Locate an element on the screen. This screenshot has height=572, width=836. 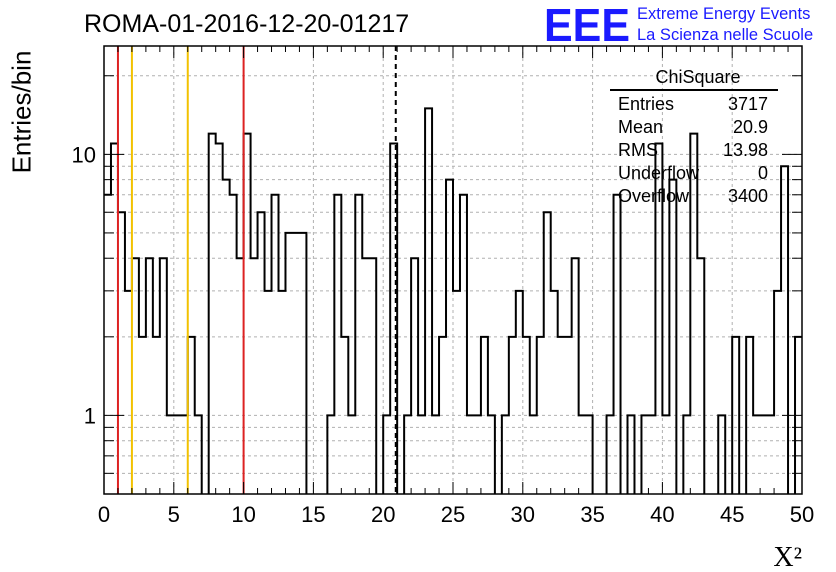
stats-value: 3717 is located at coordinates (747, 104).